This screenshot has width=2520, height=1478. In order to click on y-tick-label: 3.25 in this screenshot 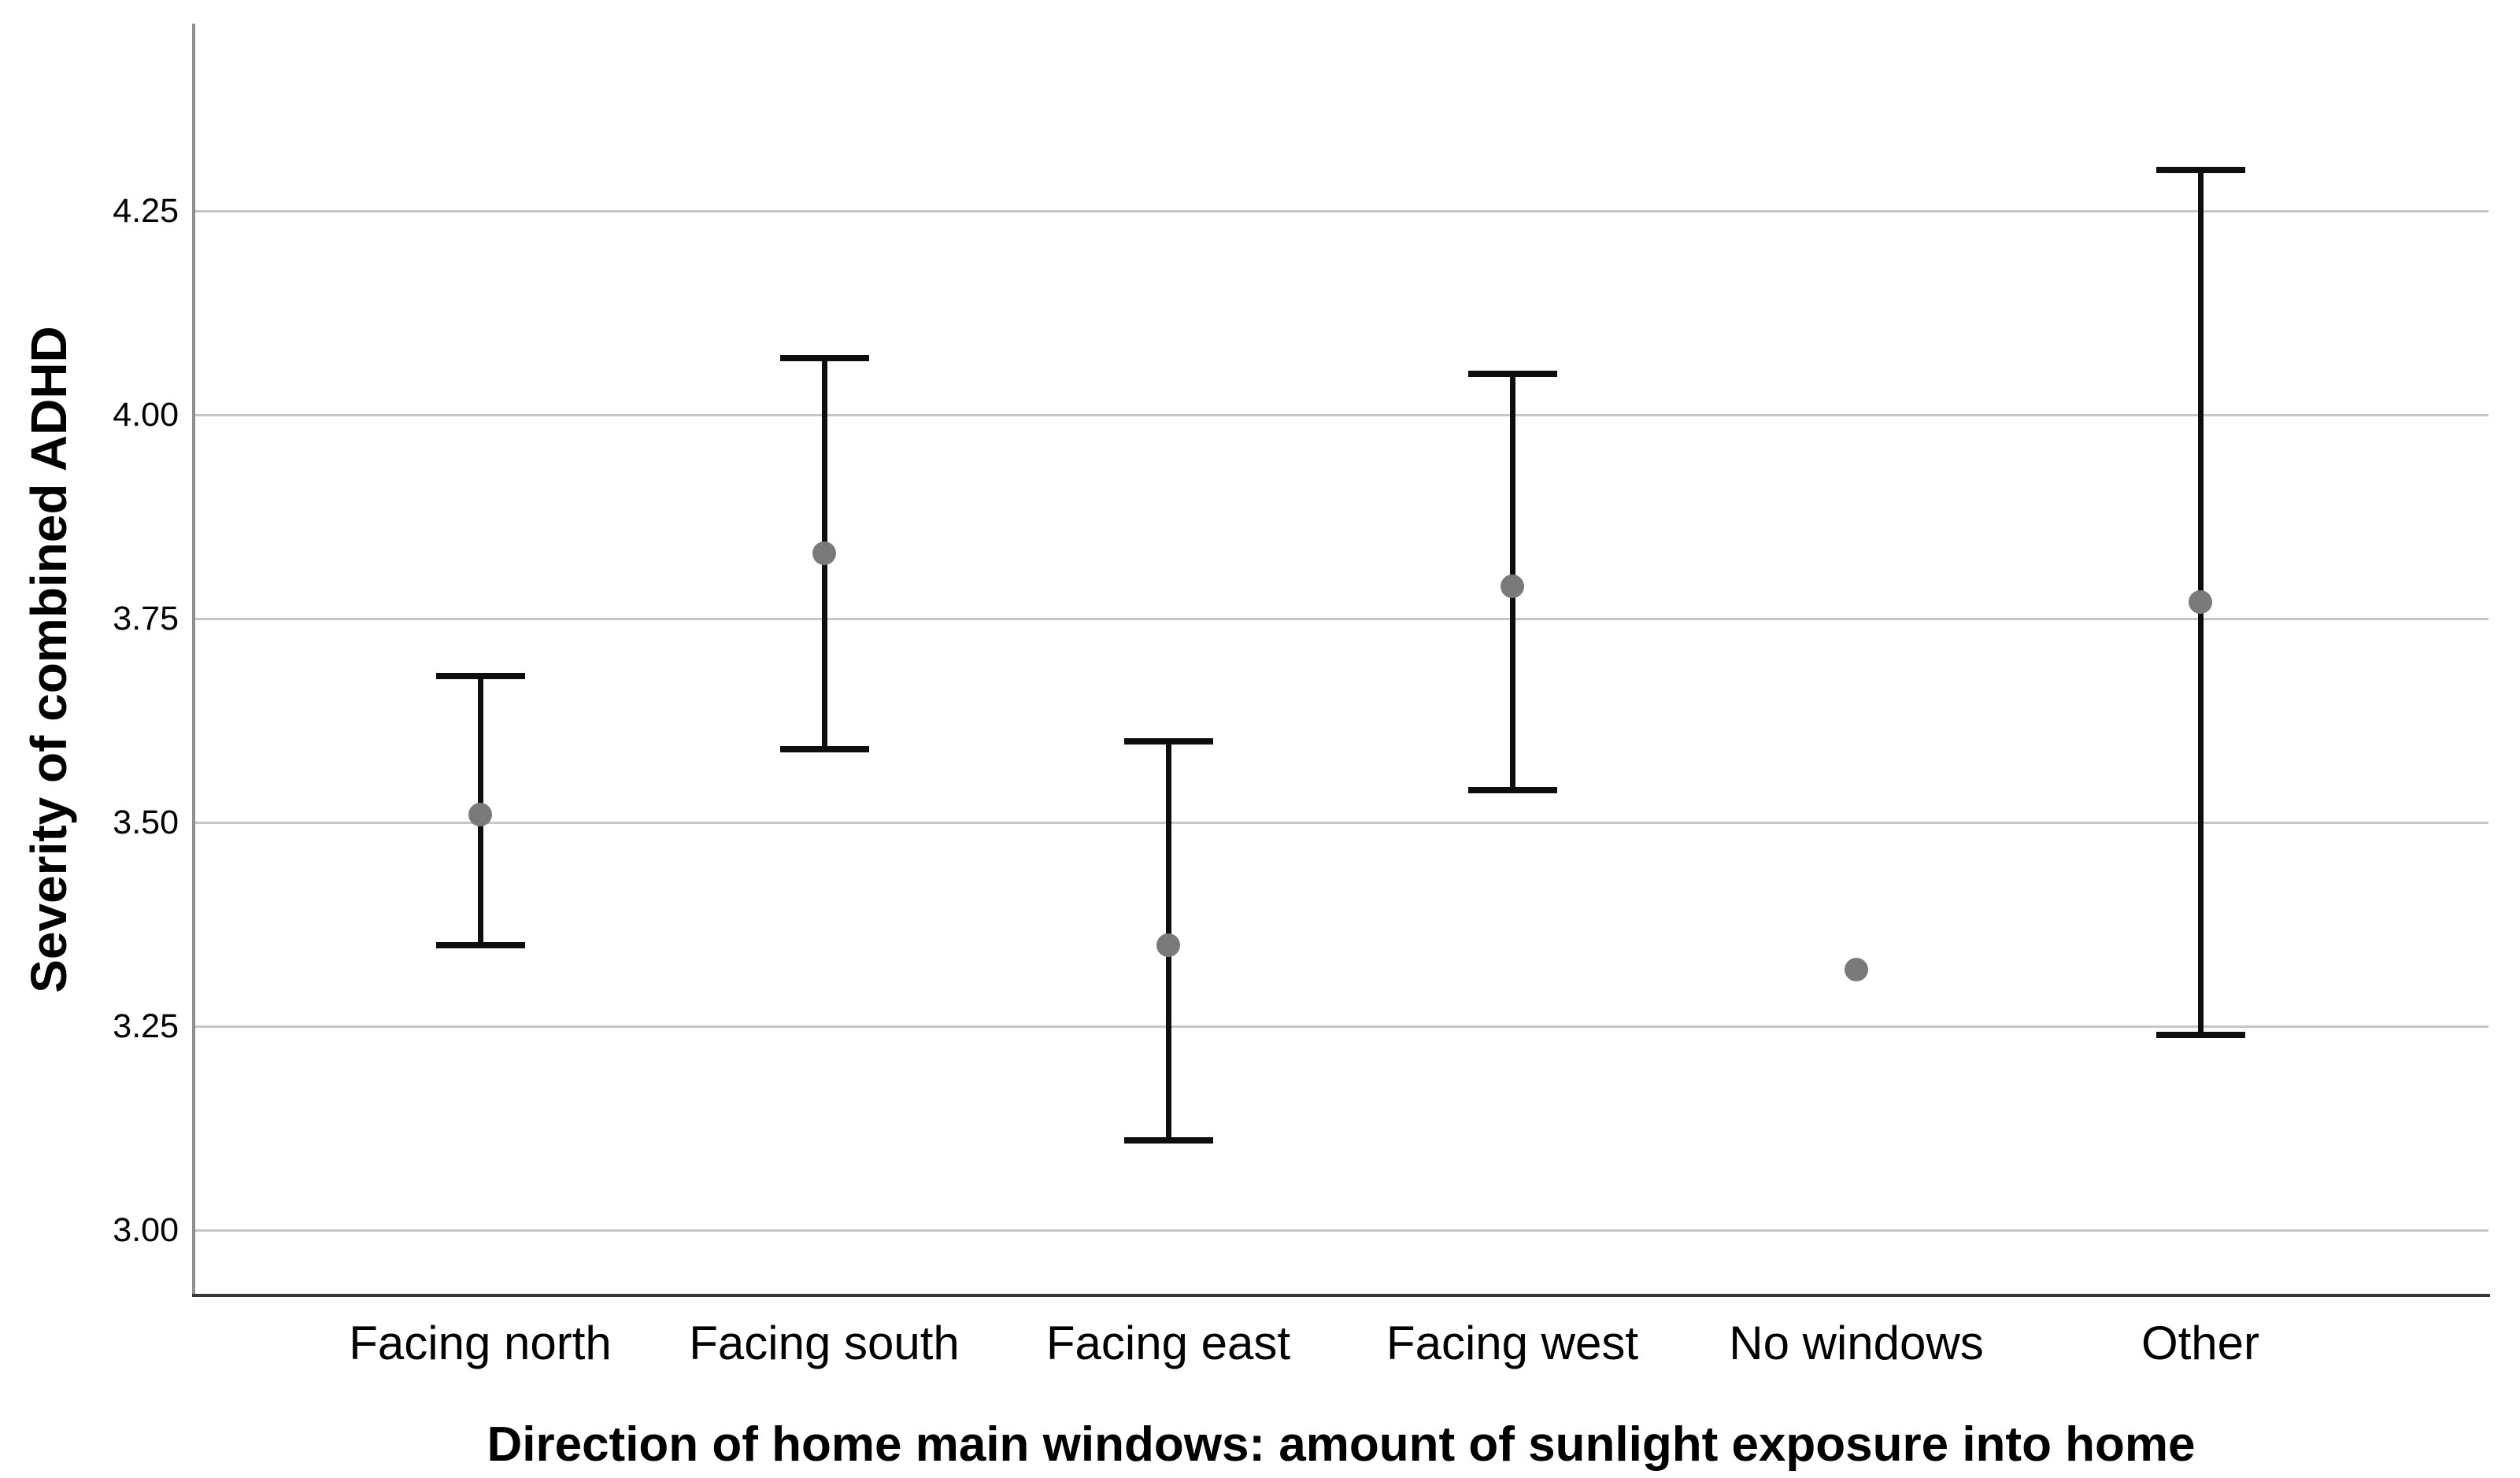, I will do `click(146, 1026)`.